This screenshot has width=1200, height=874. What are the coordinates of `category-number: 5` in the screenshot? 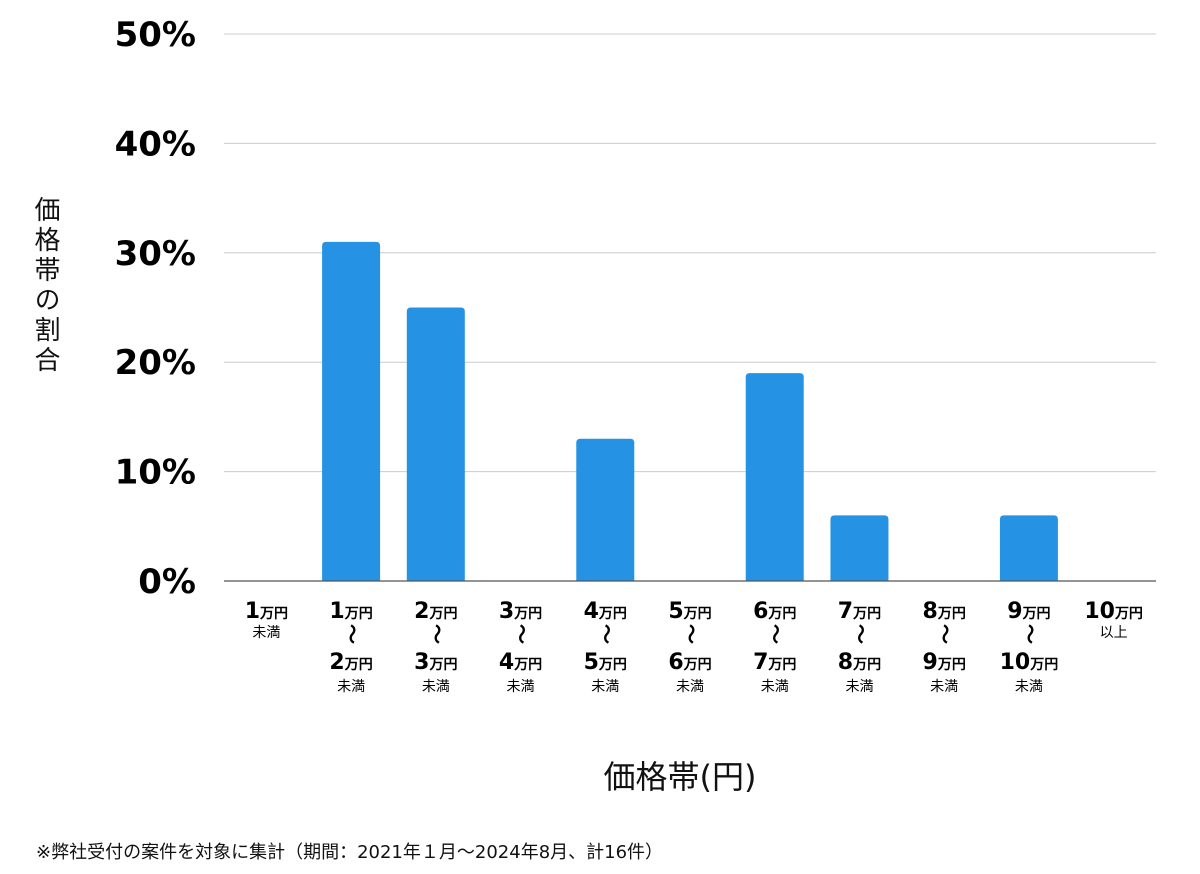 It's located at (675, 611).